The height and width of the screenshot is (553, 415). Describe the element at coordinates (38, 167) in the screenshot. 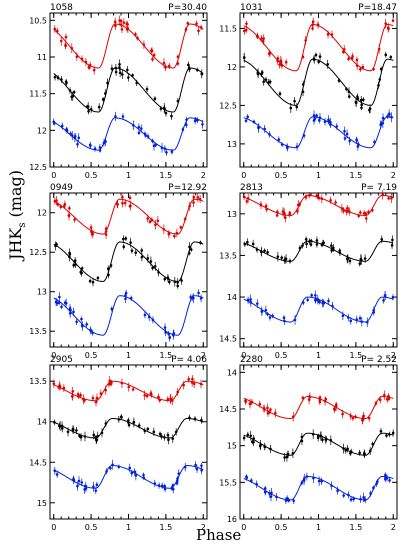

I see `y-tick-label: 12.5` at that location.